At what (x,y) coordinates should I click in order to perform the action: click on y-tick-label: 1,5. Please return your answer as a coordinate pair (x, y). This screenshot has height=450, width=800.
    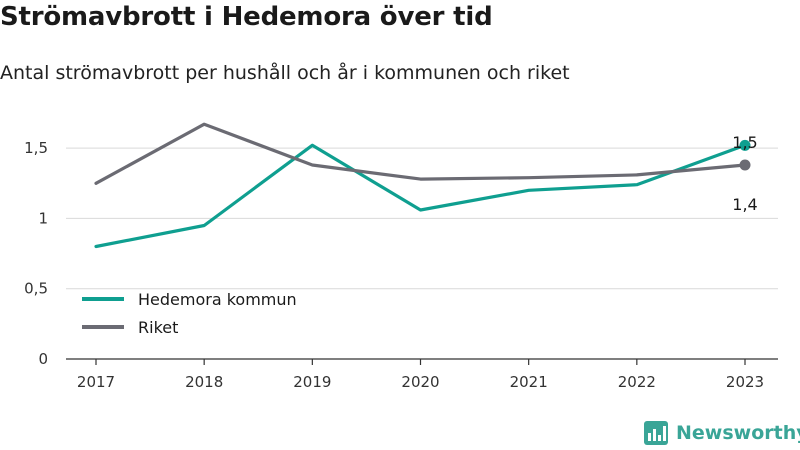
    Looking at the image, I should click on (36, 148).